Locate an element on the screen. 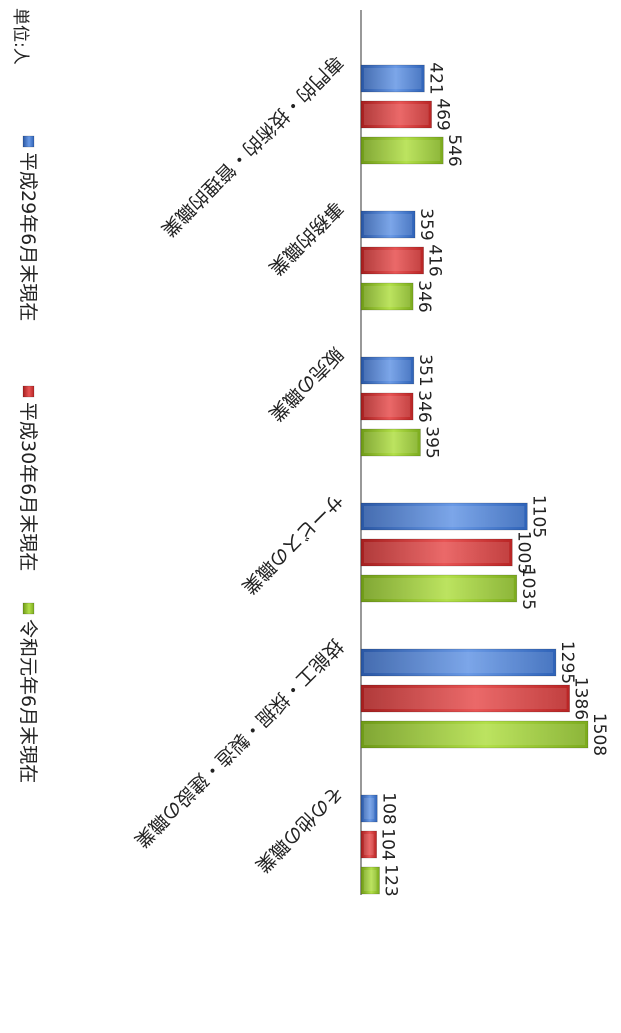 The height and width of the screenshot is (1033, 621). unit-label: 単位:人 is located at coordinates (20, 36).